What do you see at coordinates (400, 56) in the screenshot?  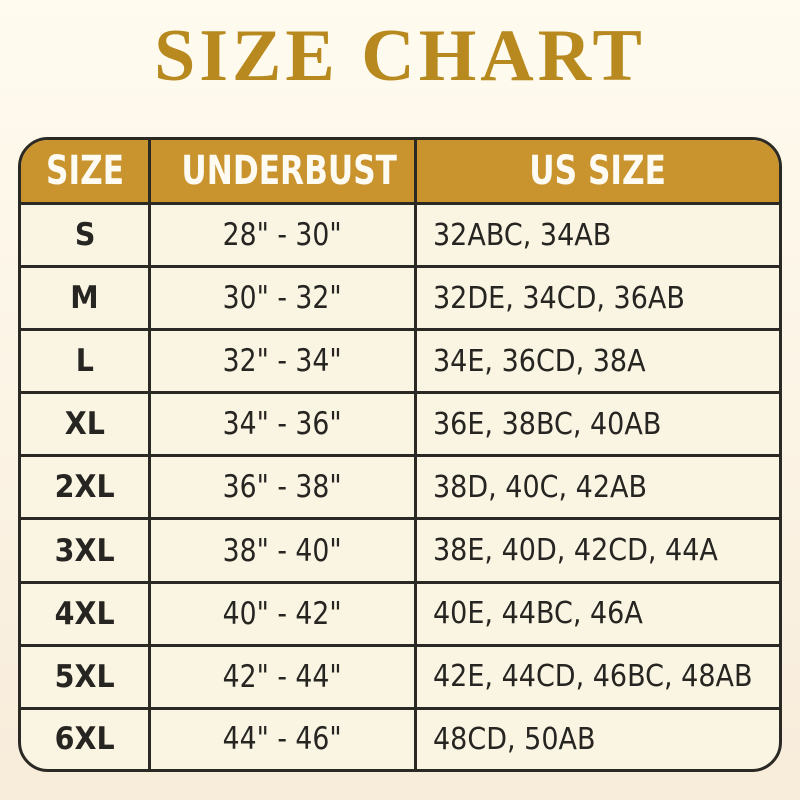 I see `page-title: SIZE CHART` at bounding box center [400, 56].